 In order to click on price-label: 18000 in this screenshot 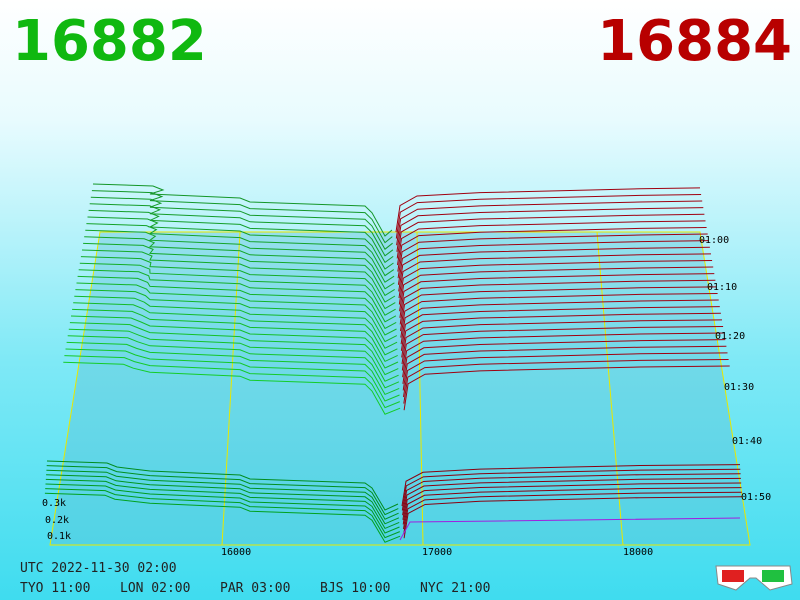, I will do `click(638, 552)`.